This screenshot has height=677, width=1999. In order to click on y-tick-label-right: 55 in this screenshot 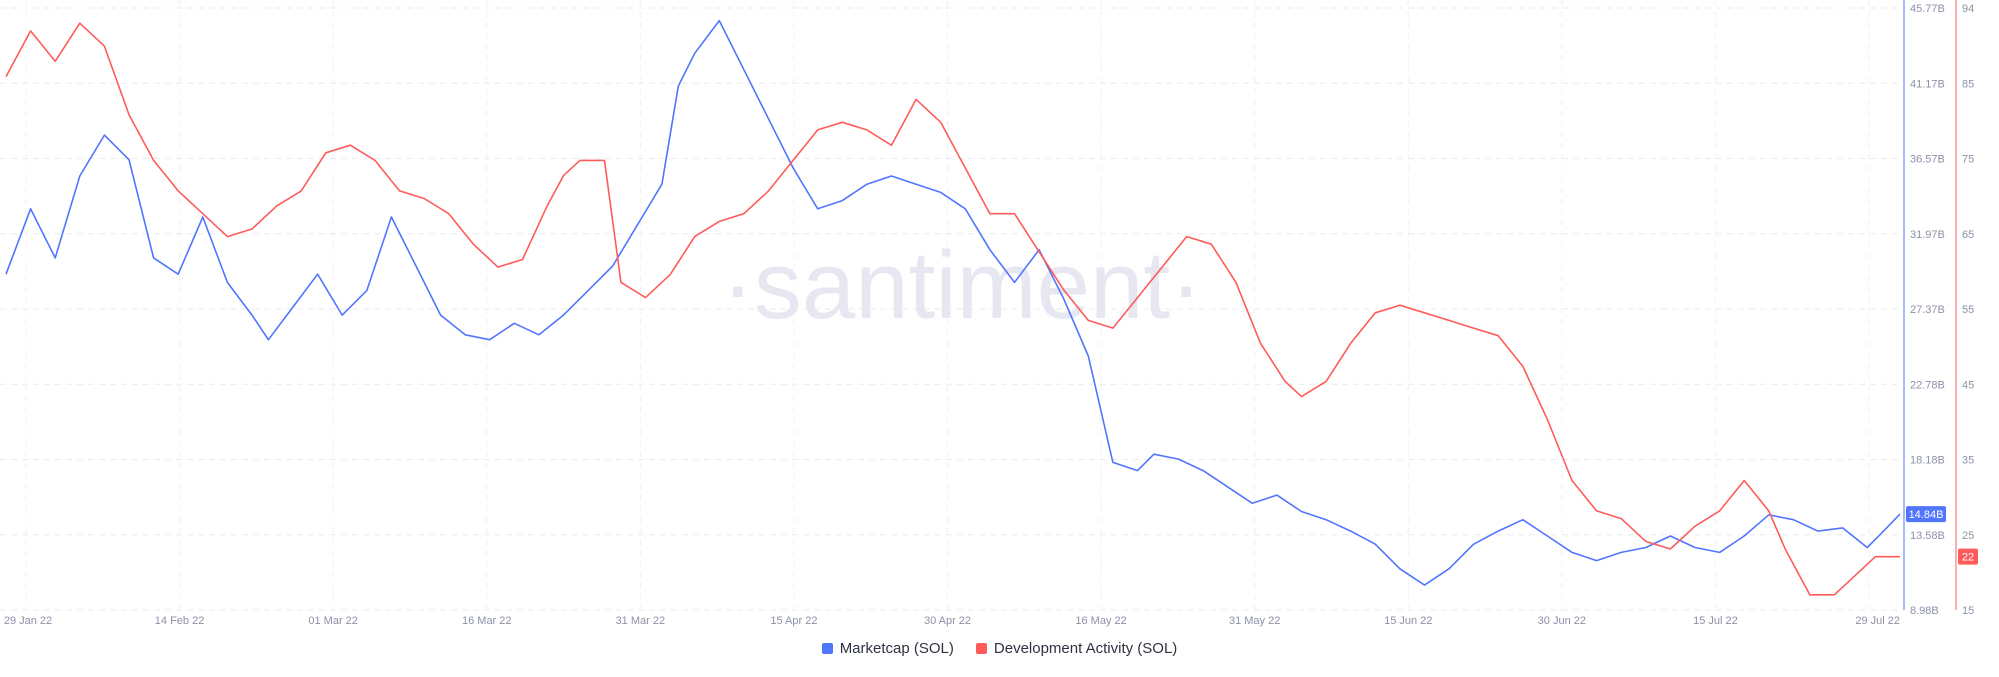, I will do `click(1968, 310)`.